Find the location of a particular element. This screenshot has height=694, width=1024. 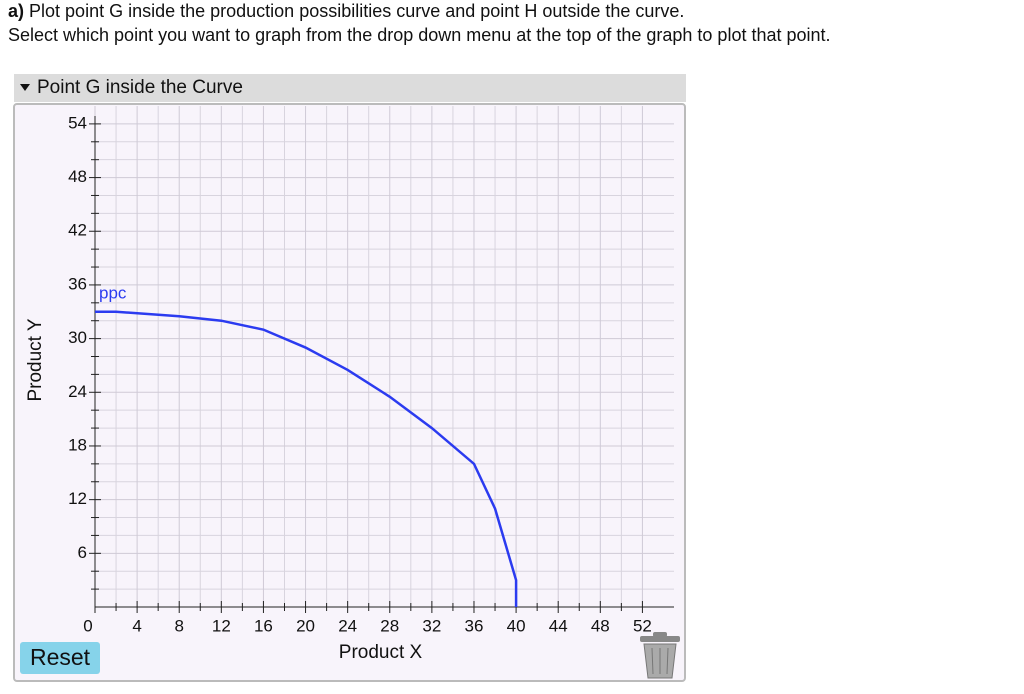

y-axis-label: Product Y is located at coordinates (35, 359).